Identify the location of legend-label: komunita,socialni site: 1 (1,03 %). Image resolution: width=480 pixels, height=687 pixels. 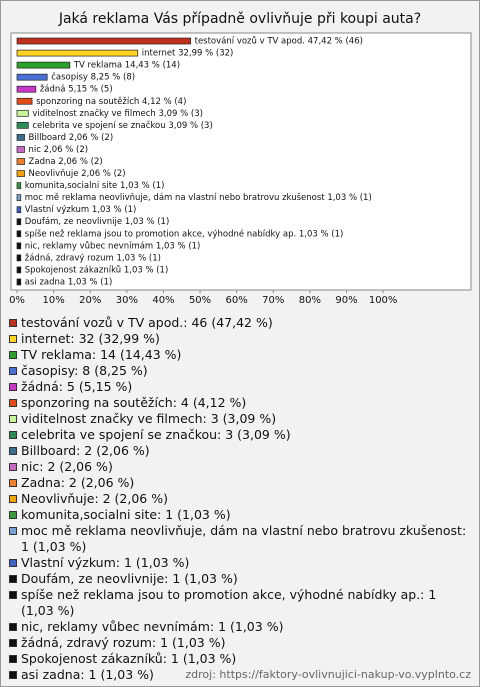
(126, 514).